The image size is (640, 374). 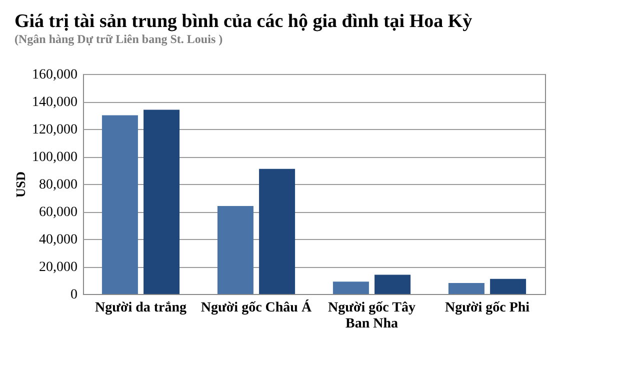 What do you see at coordinates (140, 308) in the screenshot?
I see `x-tick-label: Người da trắng` at bounding box center [140, 308].